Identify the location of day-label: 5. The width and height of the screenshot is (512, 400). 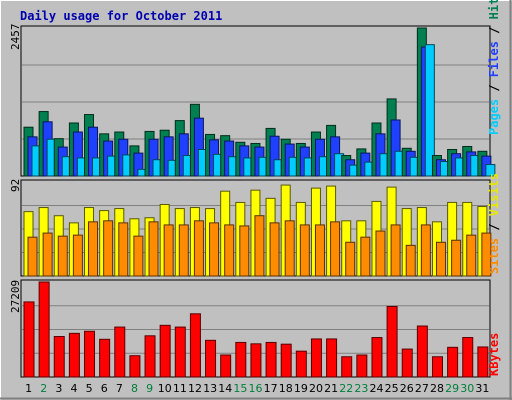
(89, 388).